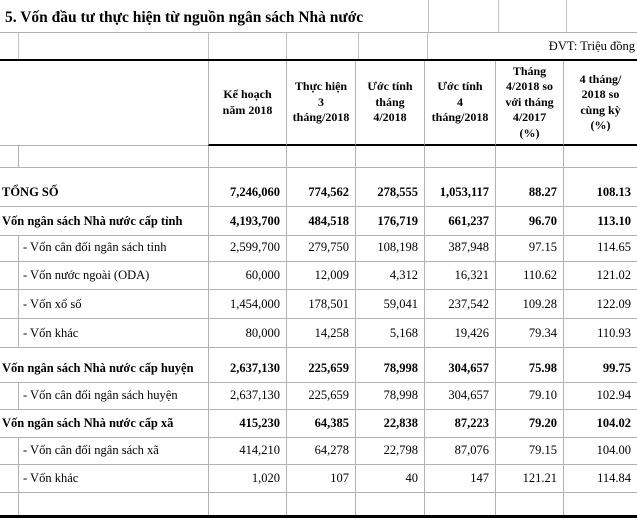 The width and height of the screenshot is (637, 519). What do you see at coordinates (529, 365) in the screenshot?
I see `table-cell: 75.98` at bounding box center [529, 365].